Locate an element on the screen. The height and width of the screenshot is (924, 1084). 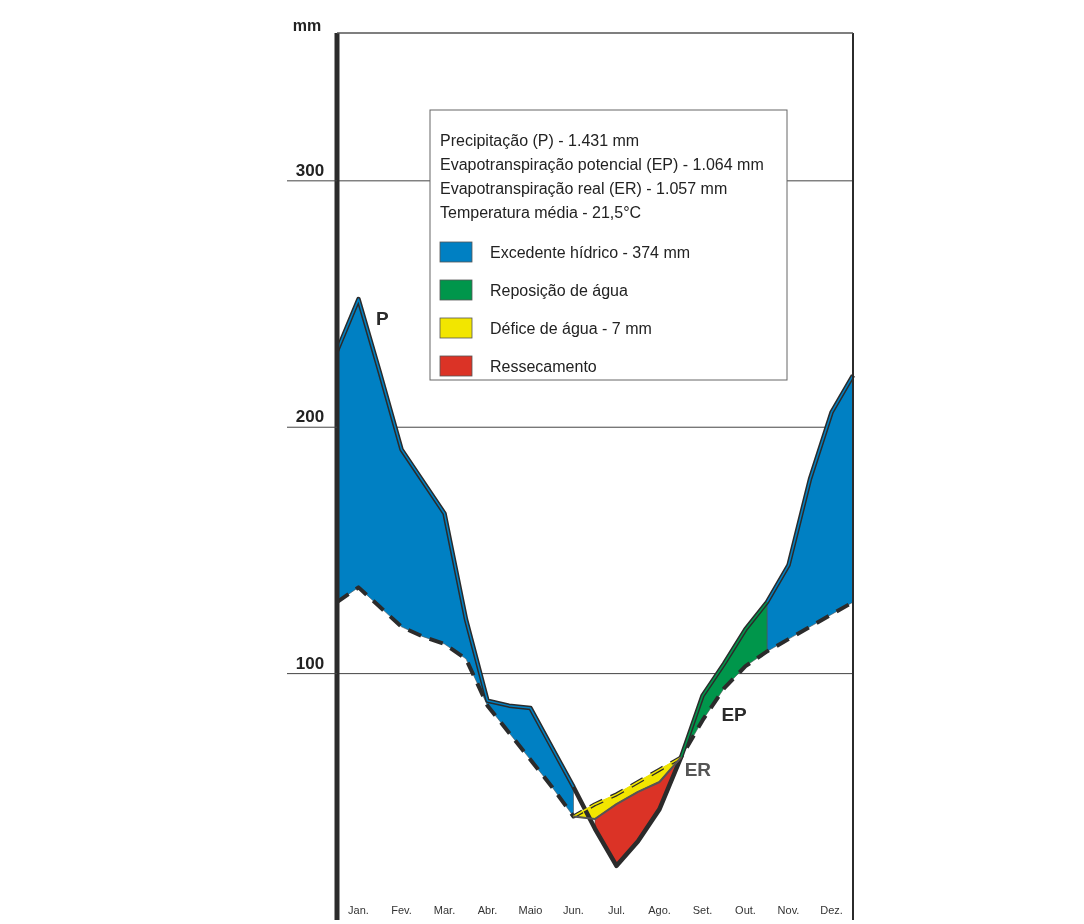
y-tick-label: 100 is located at coordinates (310, 663).